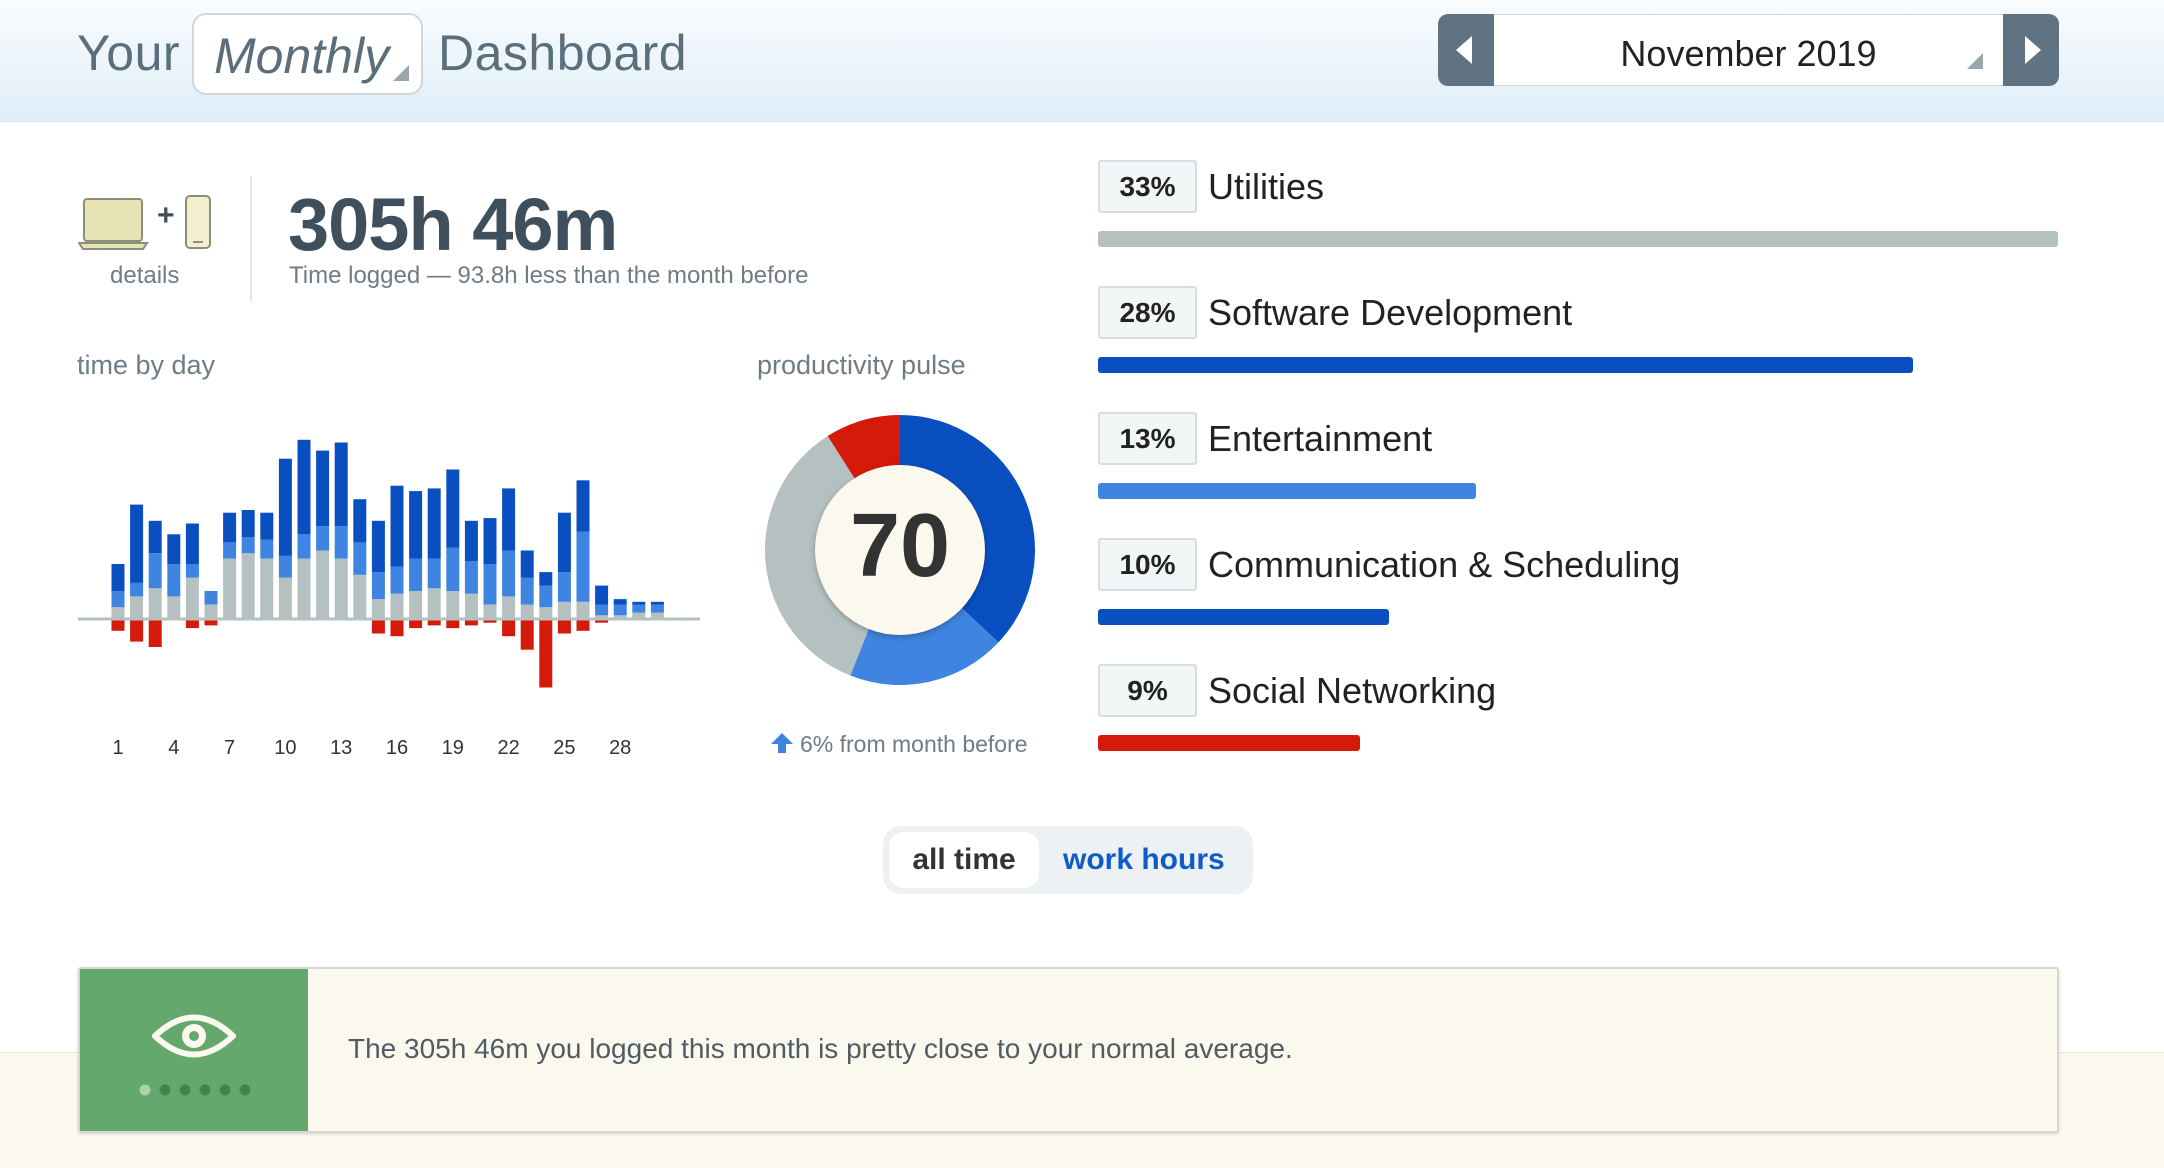 This screenshot has width=2164, height=1168. What do you see at coordinates (1266, 186) in the screenshot?
I see `category-name: Utilities` at bounding box center [1266, 186].